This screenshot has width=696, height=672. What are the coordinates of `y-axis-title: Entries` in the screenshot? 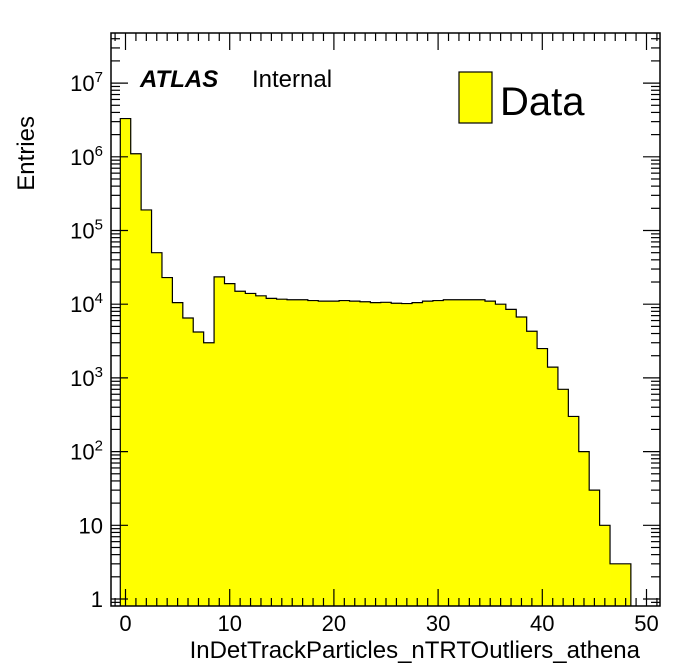 It's located at (26, 153).